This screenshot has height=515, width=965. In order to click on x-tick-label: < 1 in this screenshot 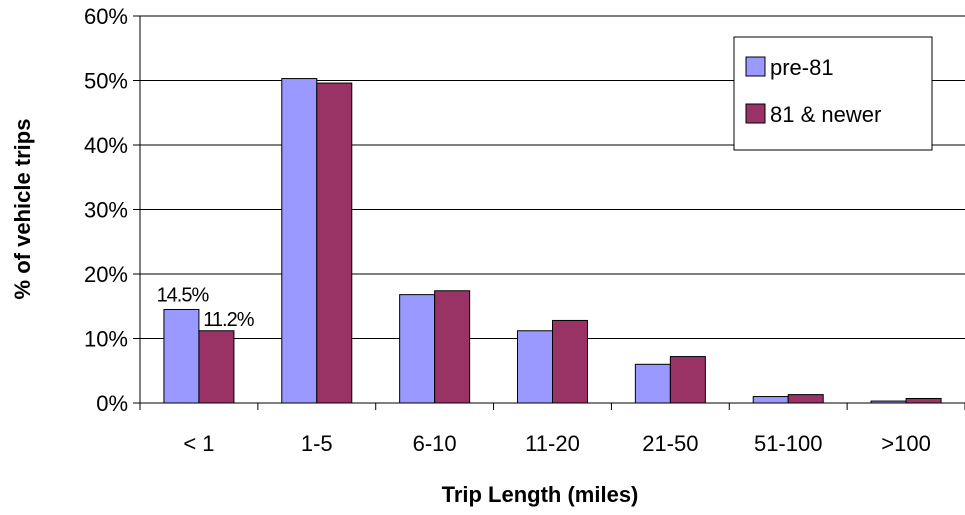, I will do `click(198, 443)`.